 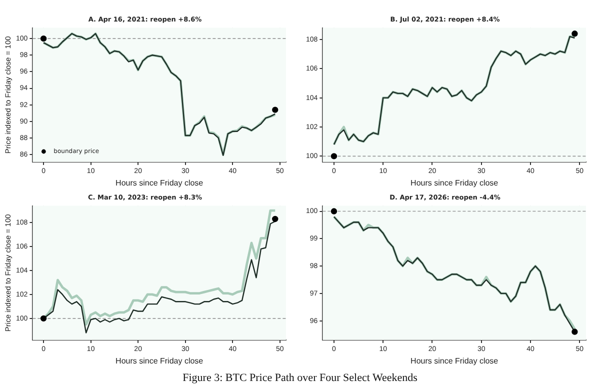 I want to click on caption: Figure 3: BTC Price Path over Four Select Weekends, so click(x=300, y=378).